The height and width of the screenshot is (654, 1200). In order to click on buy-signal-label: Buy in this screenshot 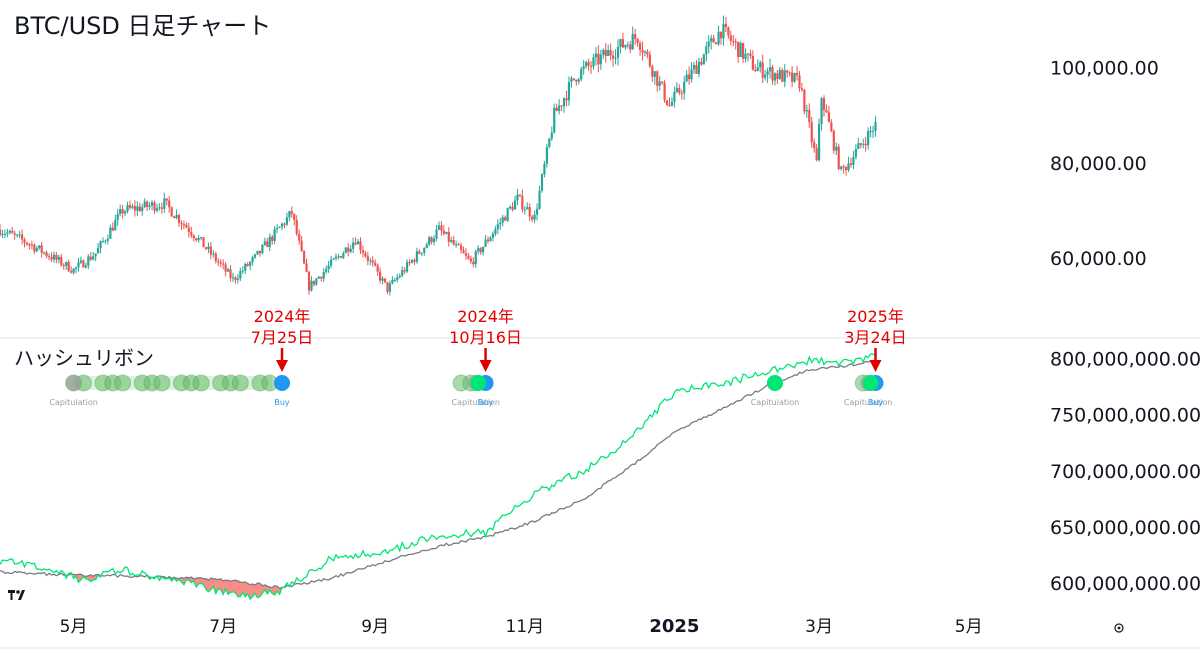, I will do `click(876, 402)`.